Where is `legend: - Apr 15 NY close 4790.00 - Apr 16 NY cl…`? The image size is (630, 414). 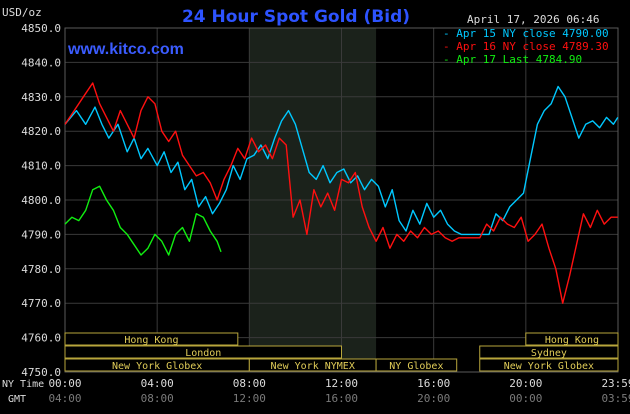 legend: - Apr 15 NY close 4790.00 - Apr 16 NY cl… is located at coordinates (526, 46).